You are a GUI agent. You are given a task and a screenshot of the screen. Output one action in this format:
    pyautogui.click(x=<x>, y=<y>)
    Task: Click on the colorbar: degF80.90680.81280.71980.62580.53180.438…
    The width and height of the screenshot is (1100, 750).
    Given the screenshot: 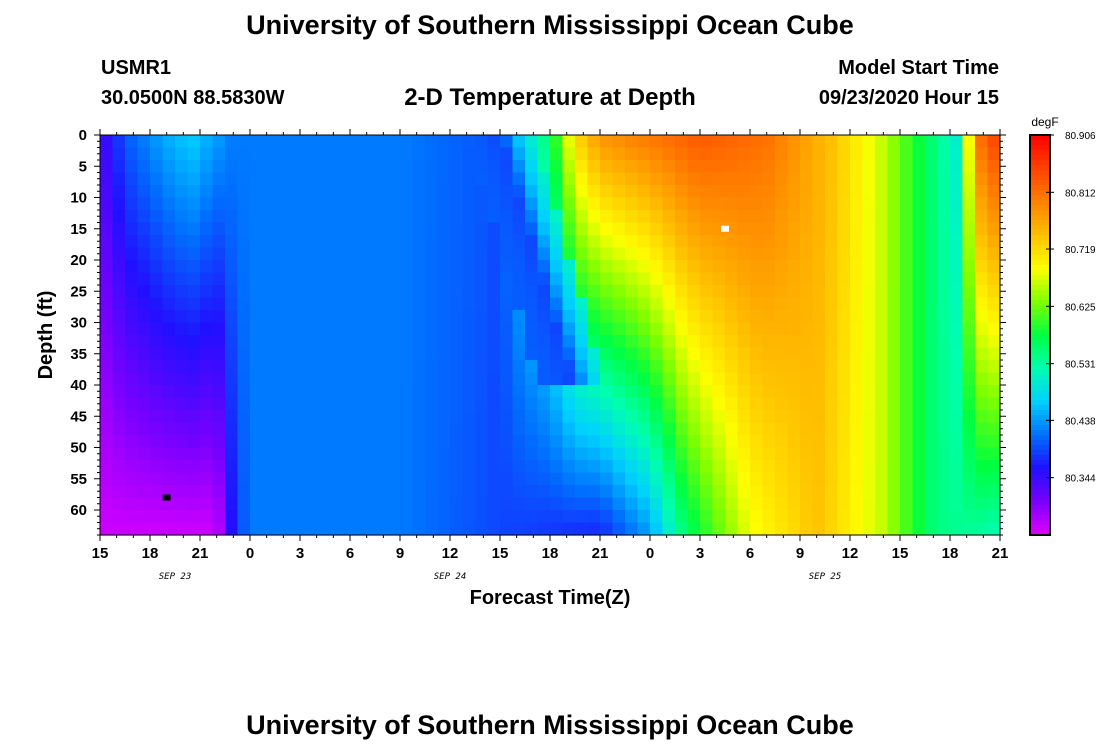 What is the action you would take?
    pyautogui.click(x=1063, y=325)
    